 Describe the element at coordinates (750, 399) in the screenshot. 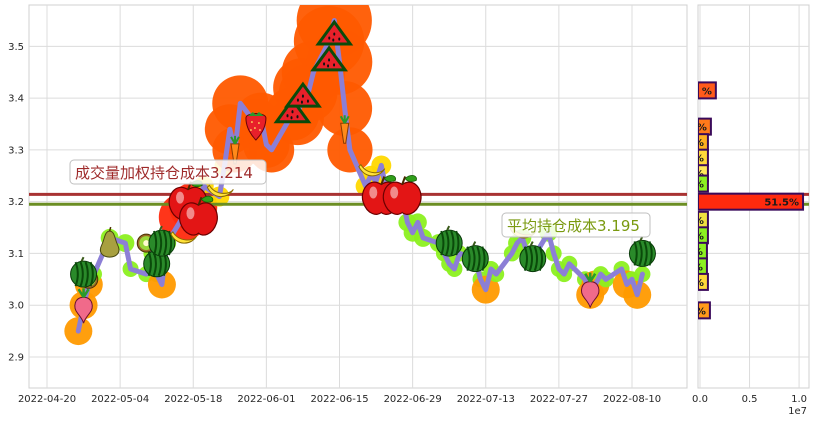

I see `x-tick-label: 0.5` at that location.